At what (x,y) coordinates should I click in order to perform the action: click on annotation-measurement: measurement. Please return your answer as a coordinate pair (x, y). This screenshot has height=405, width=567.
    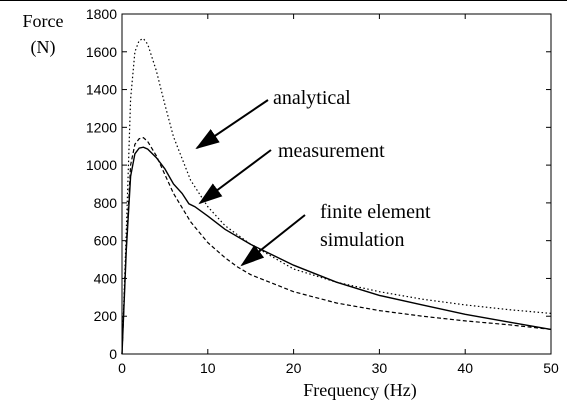
    Looking at the image, I should click on (291, 172).